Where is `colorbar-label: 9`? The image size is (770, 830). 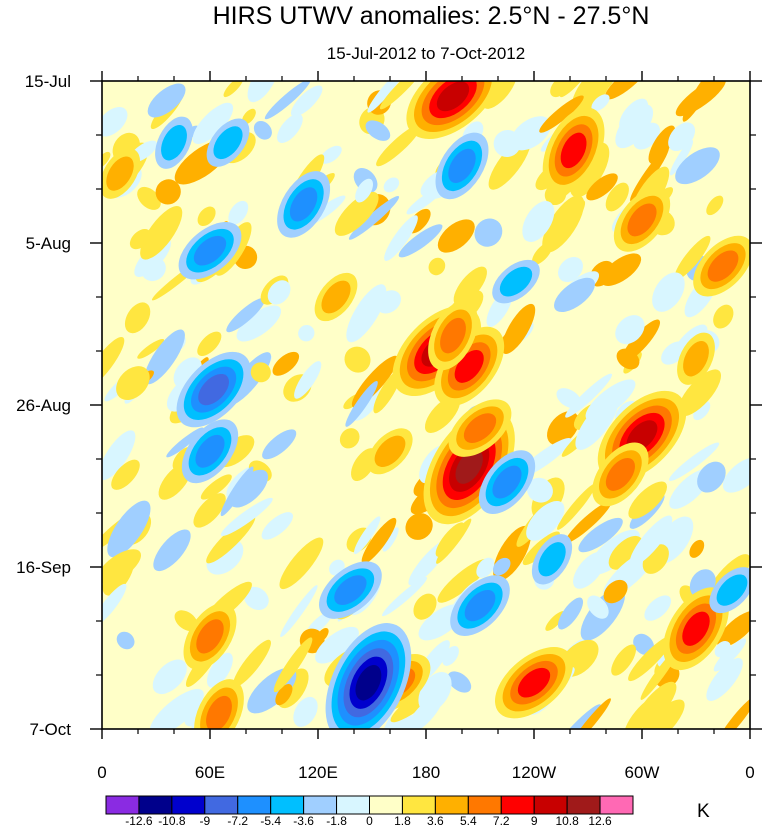
colorbar-label: 9 is located at coordinates (534, 821).